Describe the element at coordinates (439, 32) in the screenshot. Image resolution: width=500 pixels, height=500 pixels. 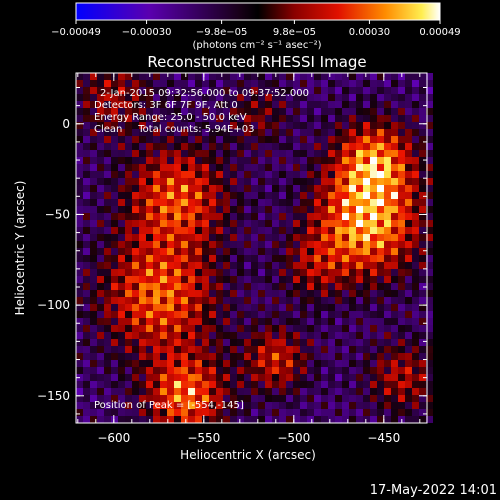
I see `colorbar-tick-label: 0.00049` at that location.